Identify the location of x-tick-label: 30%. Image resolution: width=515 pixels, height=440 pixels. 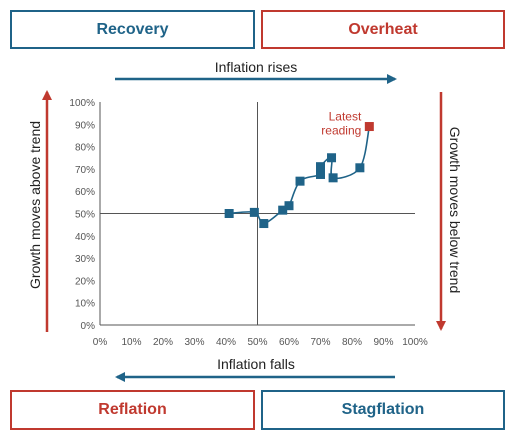
(194, 342).